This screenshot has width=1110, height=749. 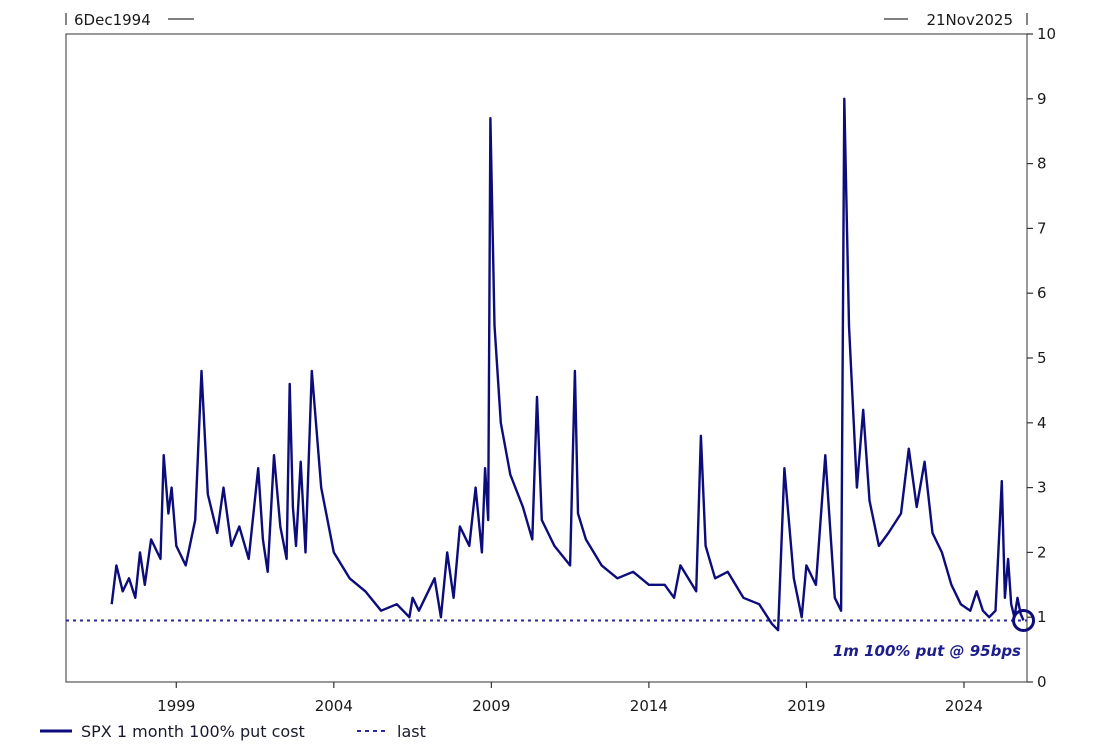 I want to click on x-tick-label: 1999, so click(x=176, y=706).